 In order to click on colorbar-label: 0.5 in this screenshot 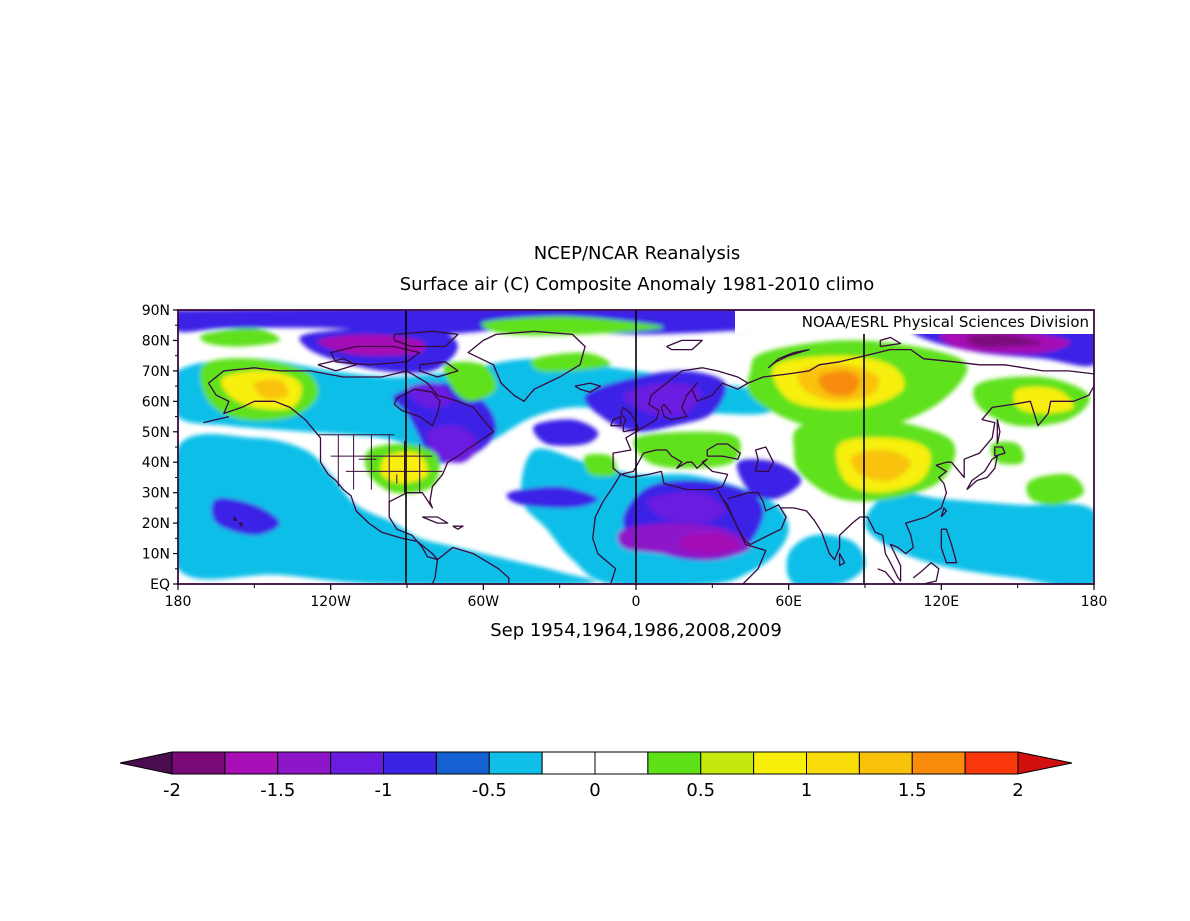, I will do `click(700, 790)`.